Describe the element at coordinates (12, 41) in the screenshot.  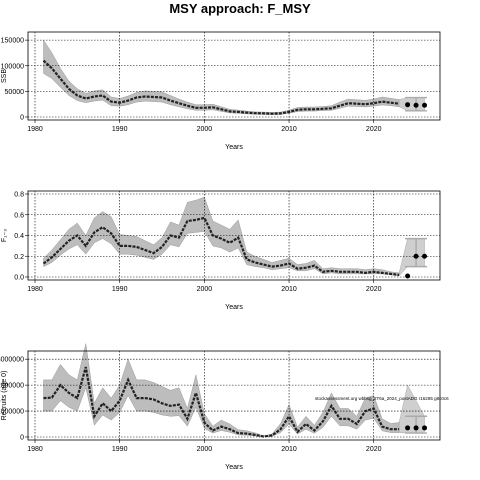
I see `y-tick-label: 150000` at that location.